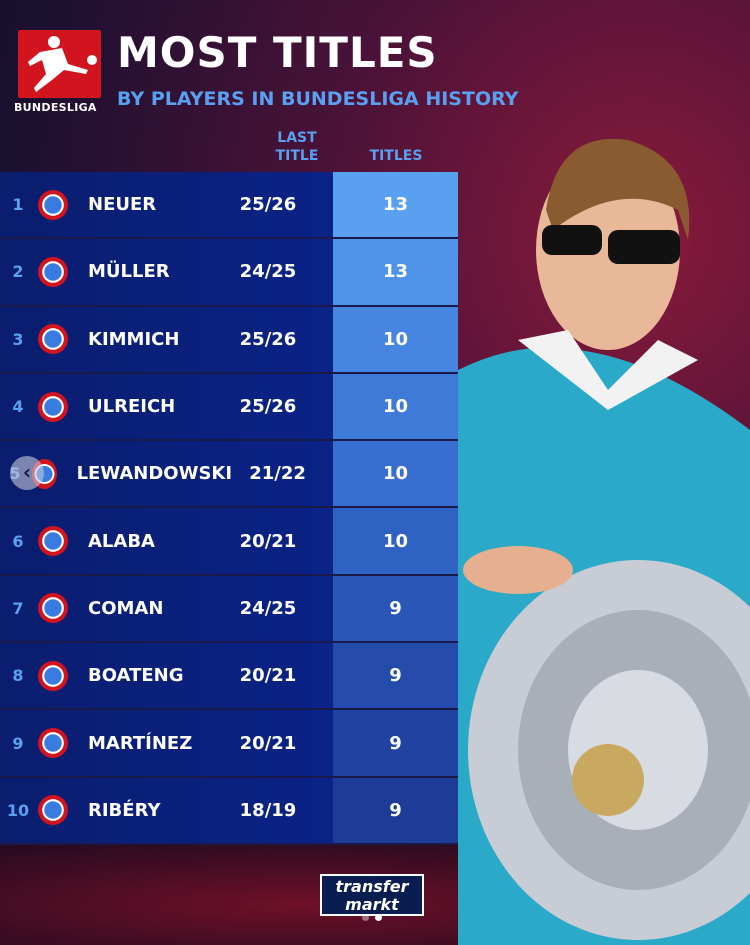  I want to click on carousel-back-button: ‹, so click(27, 473).